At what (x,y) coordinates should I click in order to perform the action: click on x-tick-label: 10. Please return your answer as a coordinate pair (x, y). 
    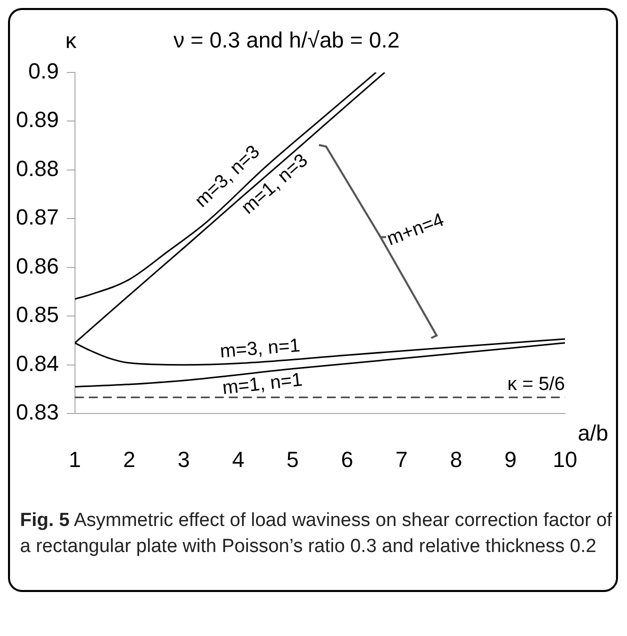
    Looking at the image, I should click on (565, 459).